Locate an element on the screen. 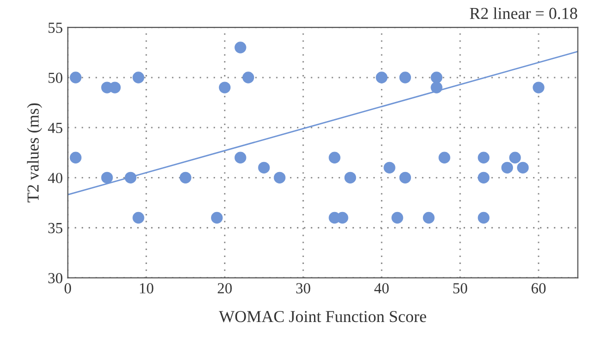  x-tick-label: 20 is located at coordinates (225, 288).